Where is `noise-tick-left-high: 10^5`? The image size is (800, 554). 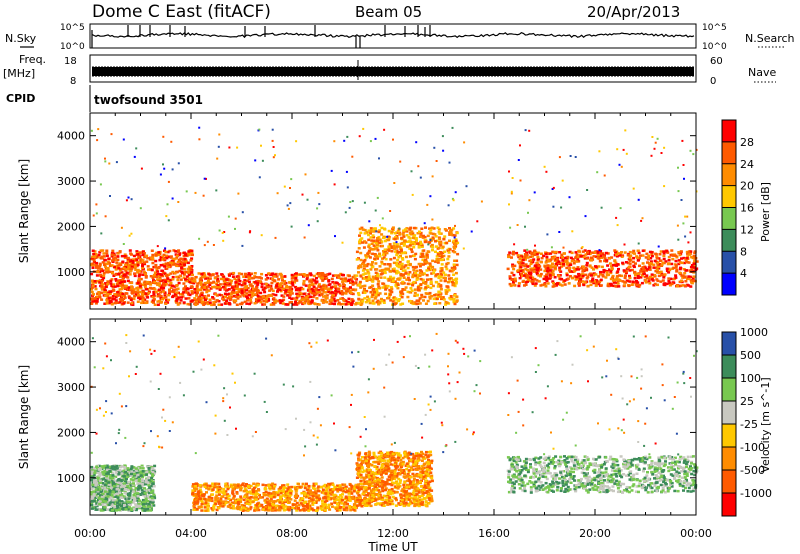
noise-tick-left-high: 10^5 is located at coordinates (72, 28).